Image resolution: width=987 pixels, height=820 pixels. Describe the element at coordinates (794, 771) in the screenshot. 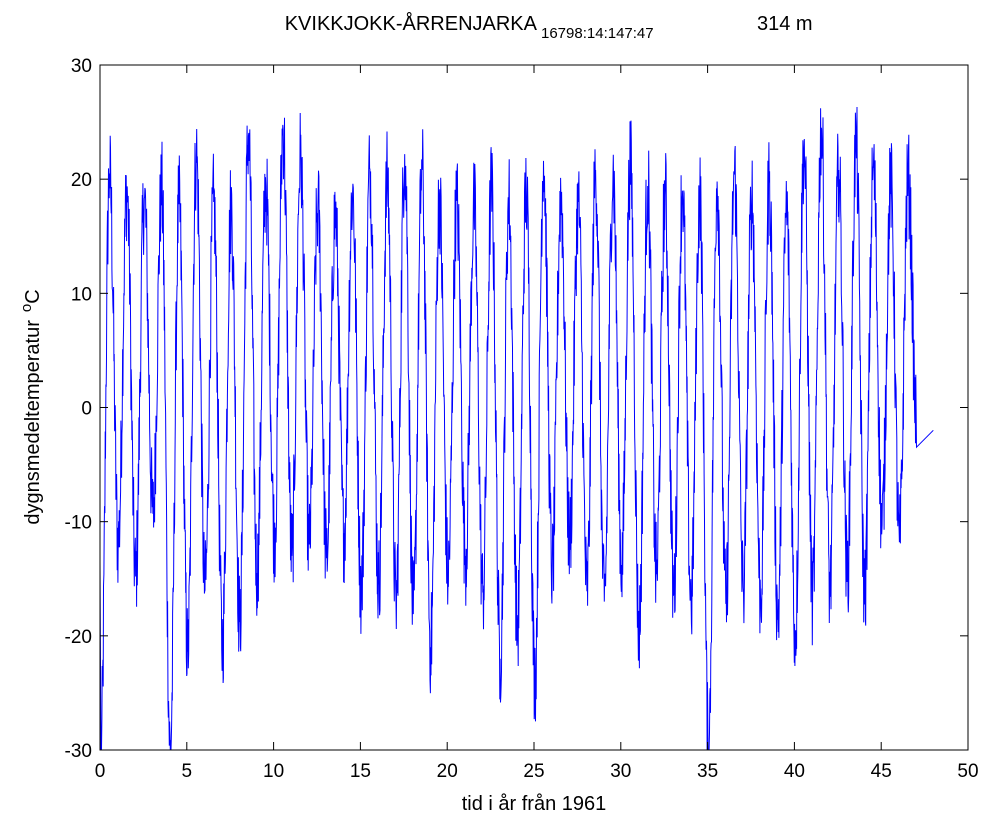

I see `x-tick-label: 40` at that location.